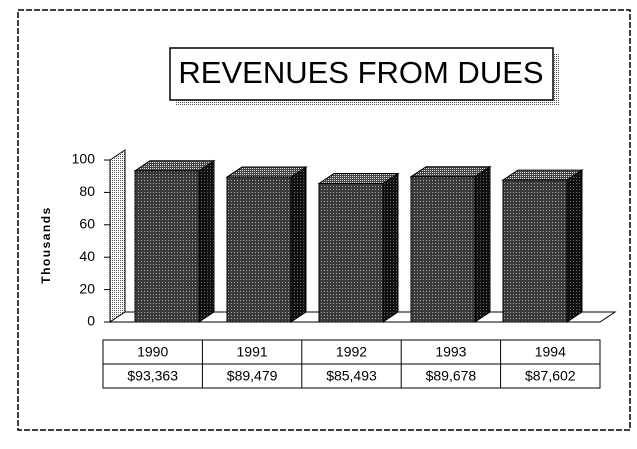 The height and width of the screenshot is (449, 637). I want to click on y-tick-label: 20, so click(87, 288).